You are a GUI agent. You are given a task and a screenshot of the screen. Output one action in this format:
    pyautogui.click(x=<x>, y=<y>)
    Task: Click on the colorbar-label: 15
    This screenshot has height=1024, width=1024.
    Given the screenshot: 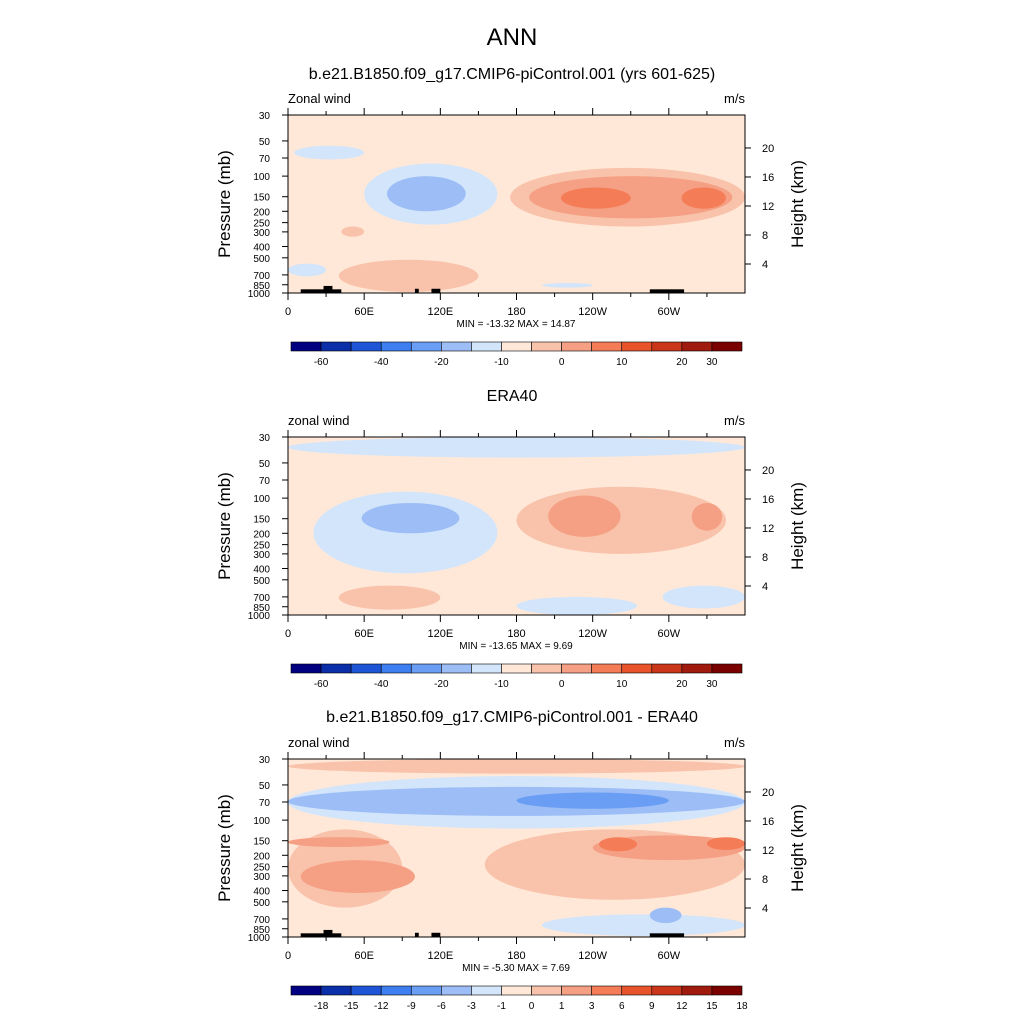 What is the action you would take?
    pyautogui.click(x=712, y=1006)
    